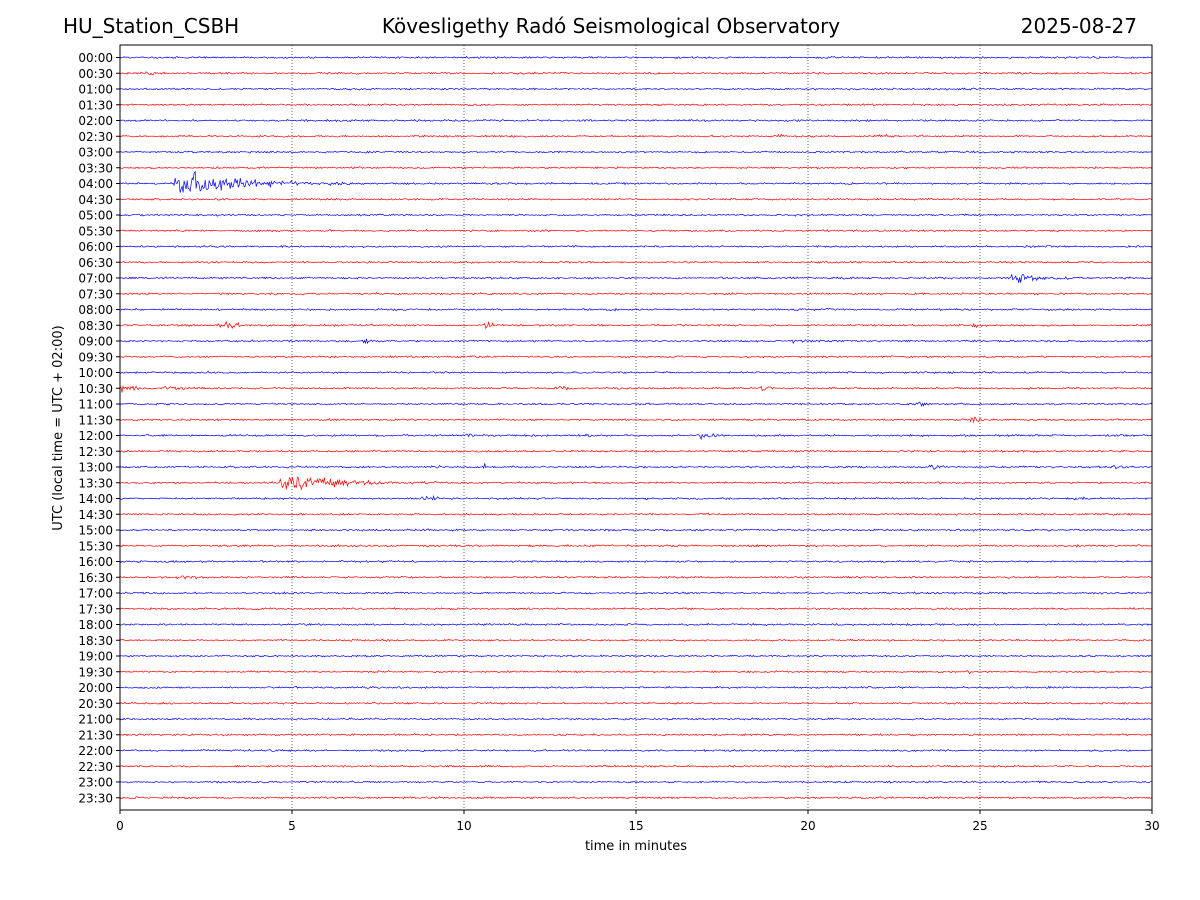  I want to click on y-tick-label: 10:00, so click(95, 373).